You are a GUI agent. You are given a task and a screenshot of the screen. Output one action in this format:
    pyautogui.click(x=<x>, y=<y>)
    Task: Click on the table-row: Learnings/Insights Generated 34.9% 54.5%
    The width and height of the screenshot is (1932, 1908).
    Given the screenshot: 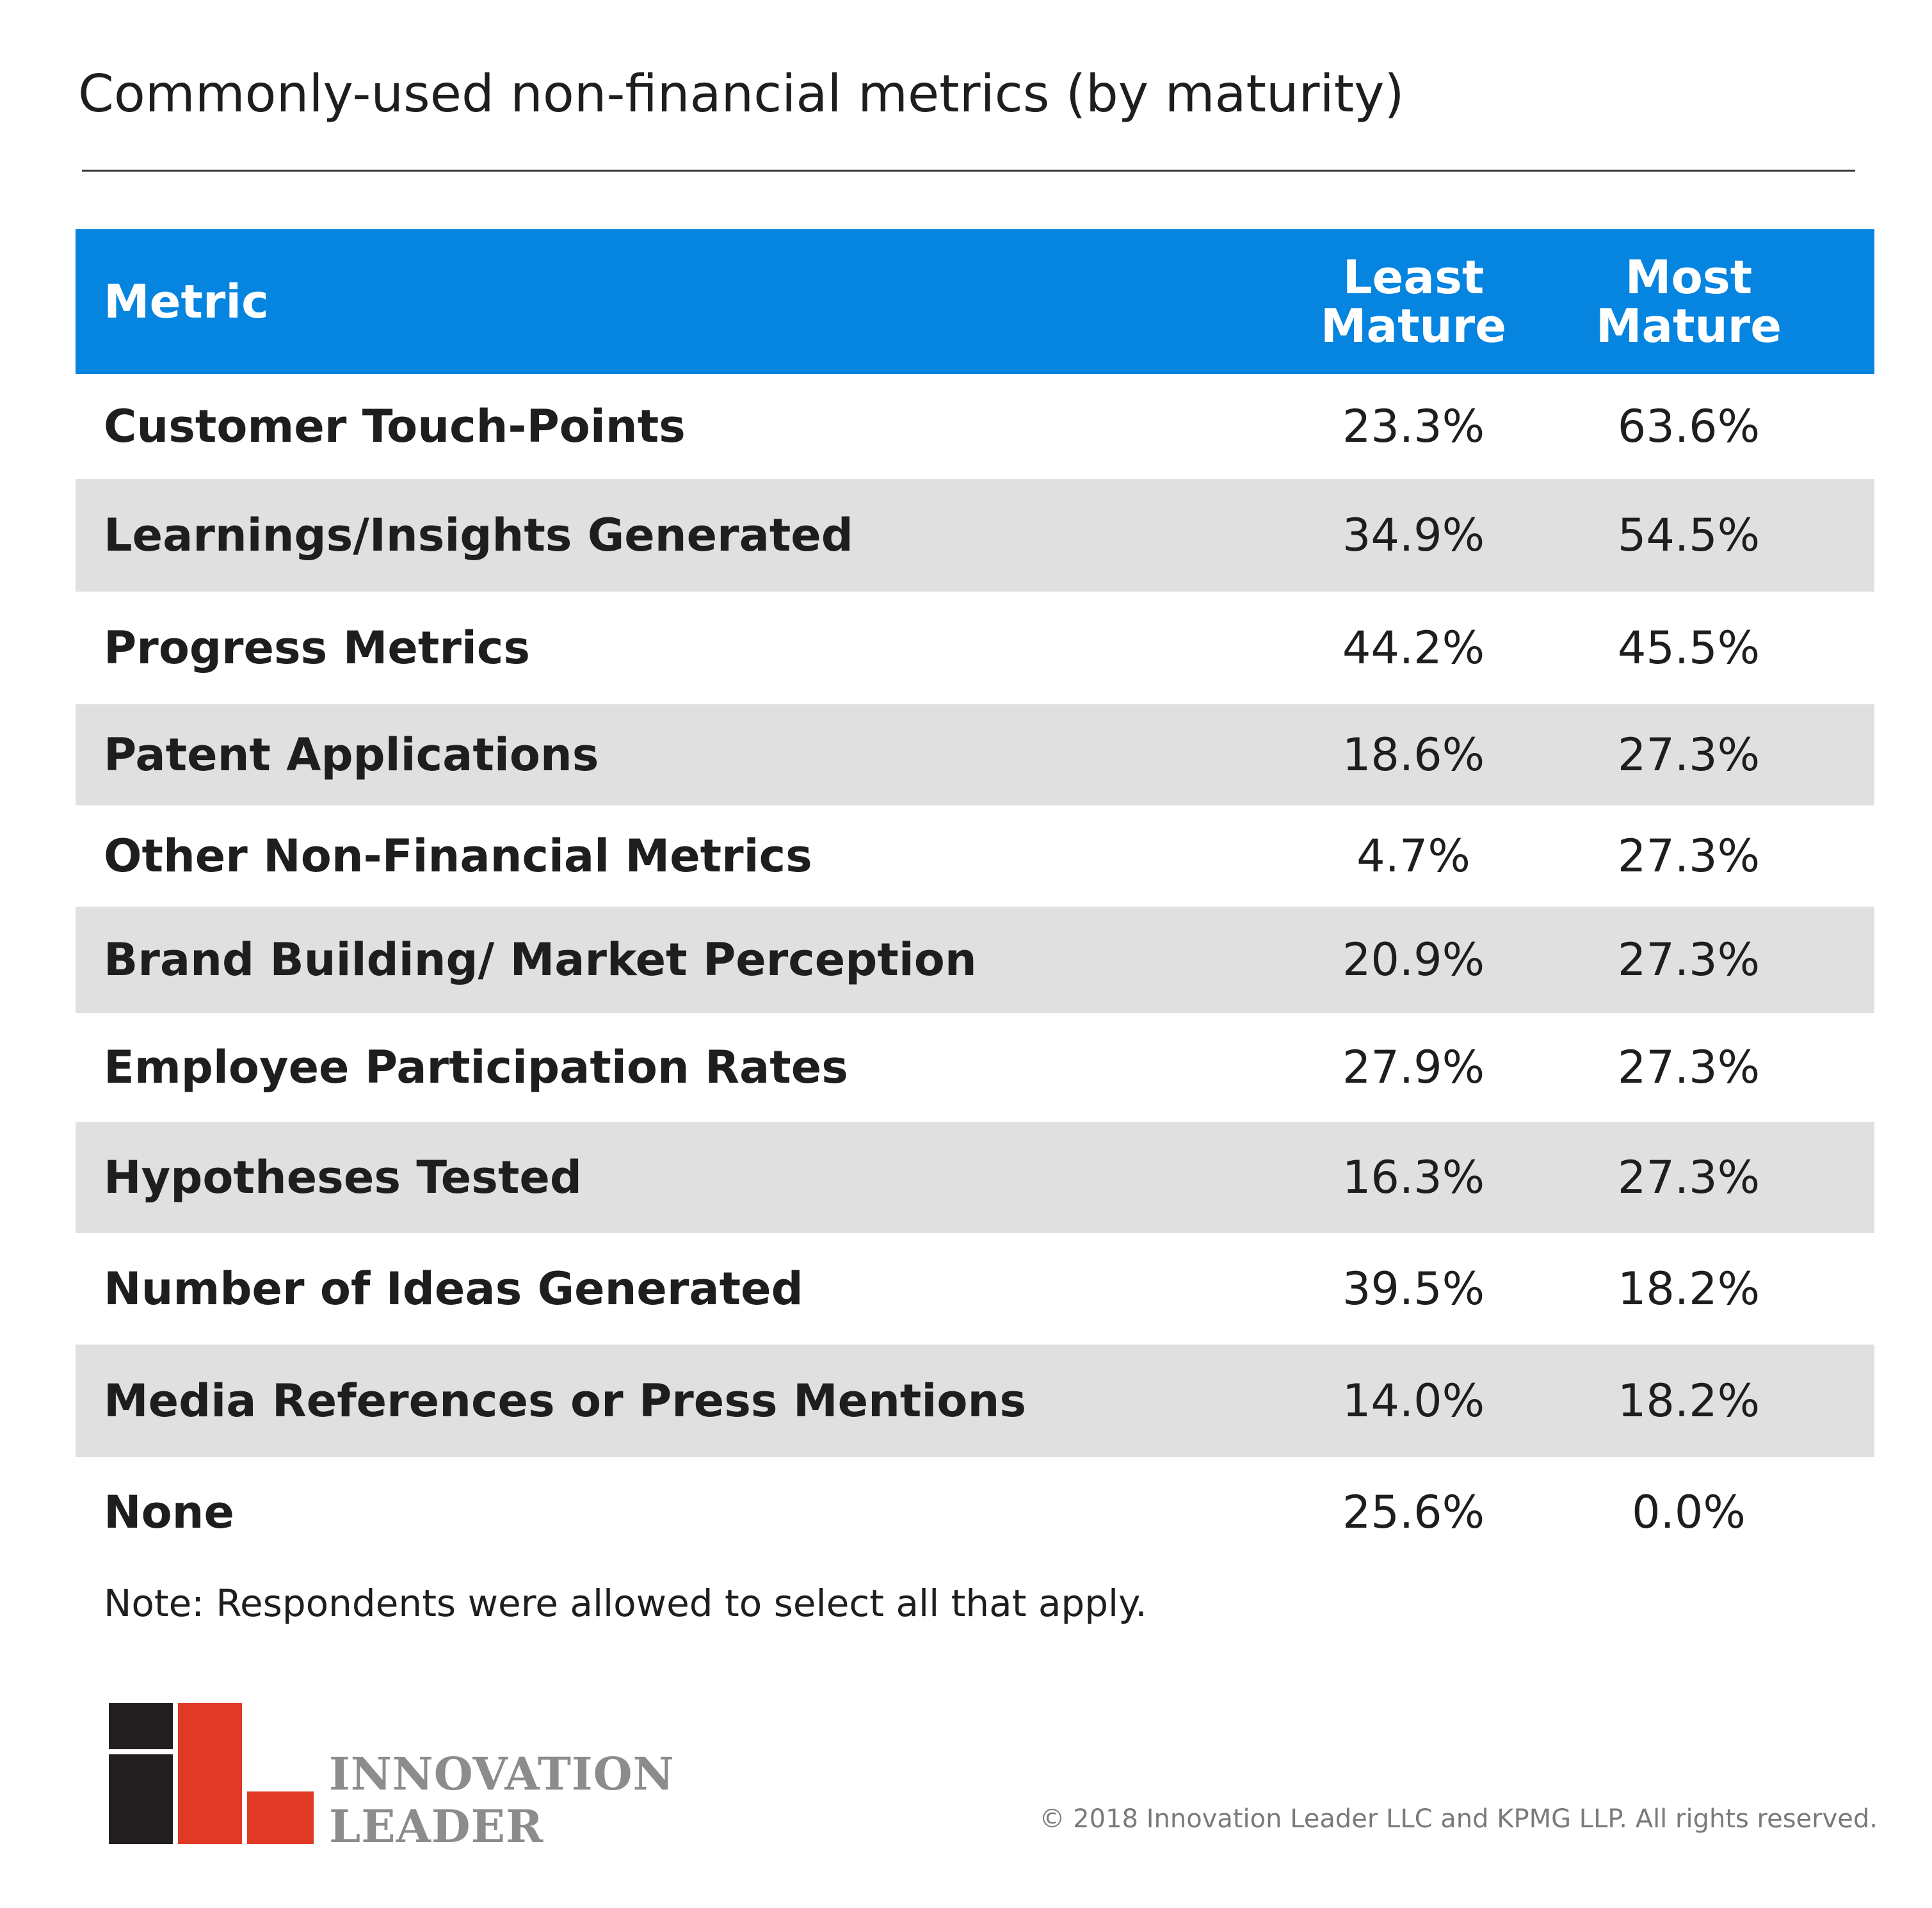 What is the action you would take?
    pyautogui.click(x=975, y=536)
    